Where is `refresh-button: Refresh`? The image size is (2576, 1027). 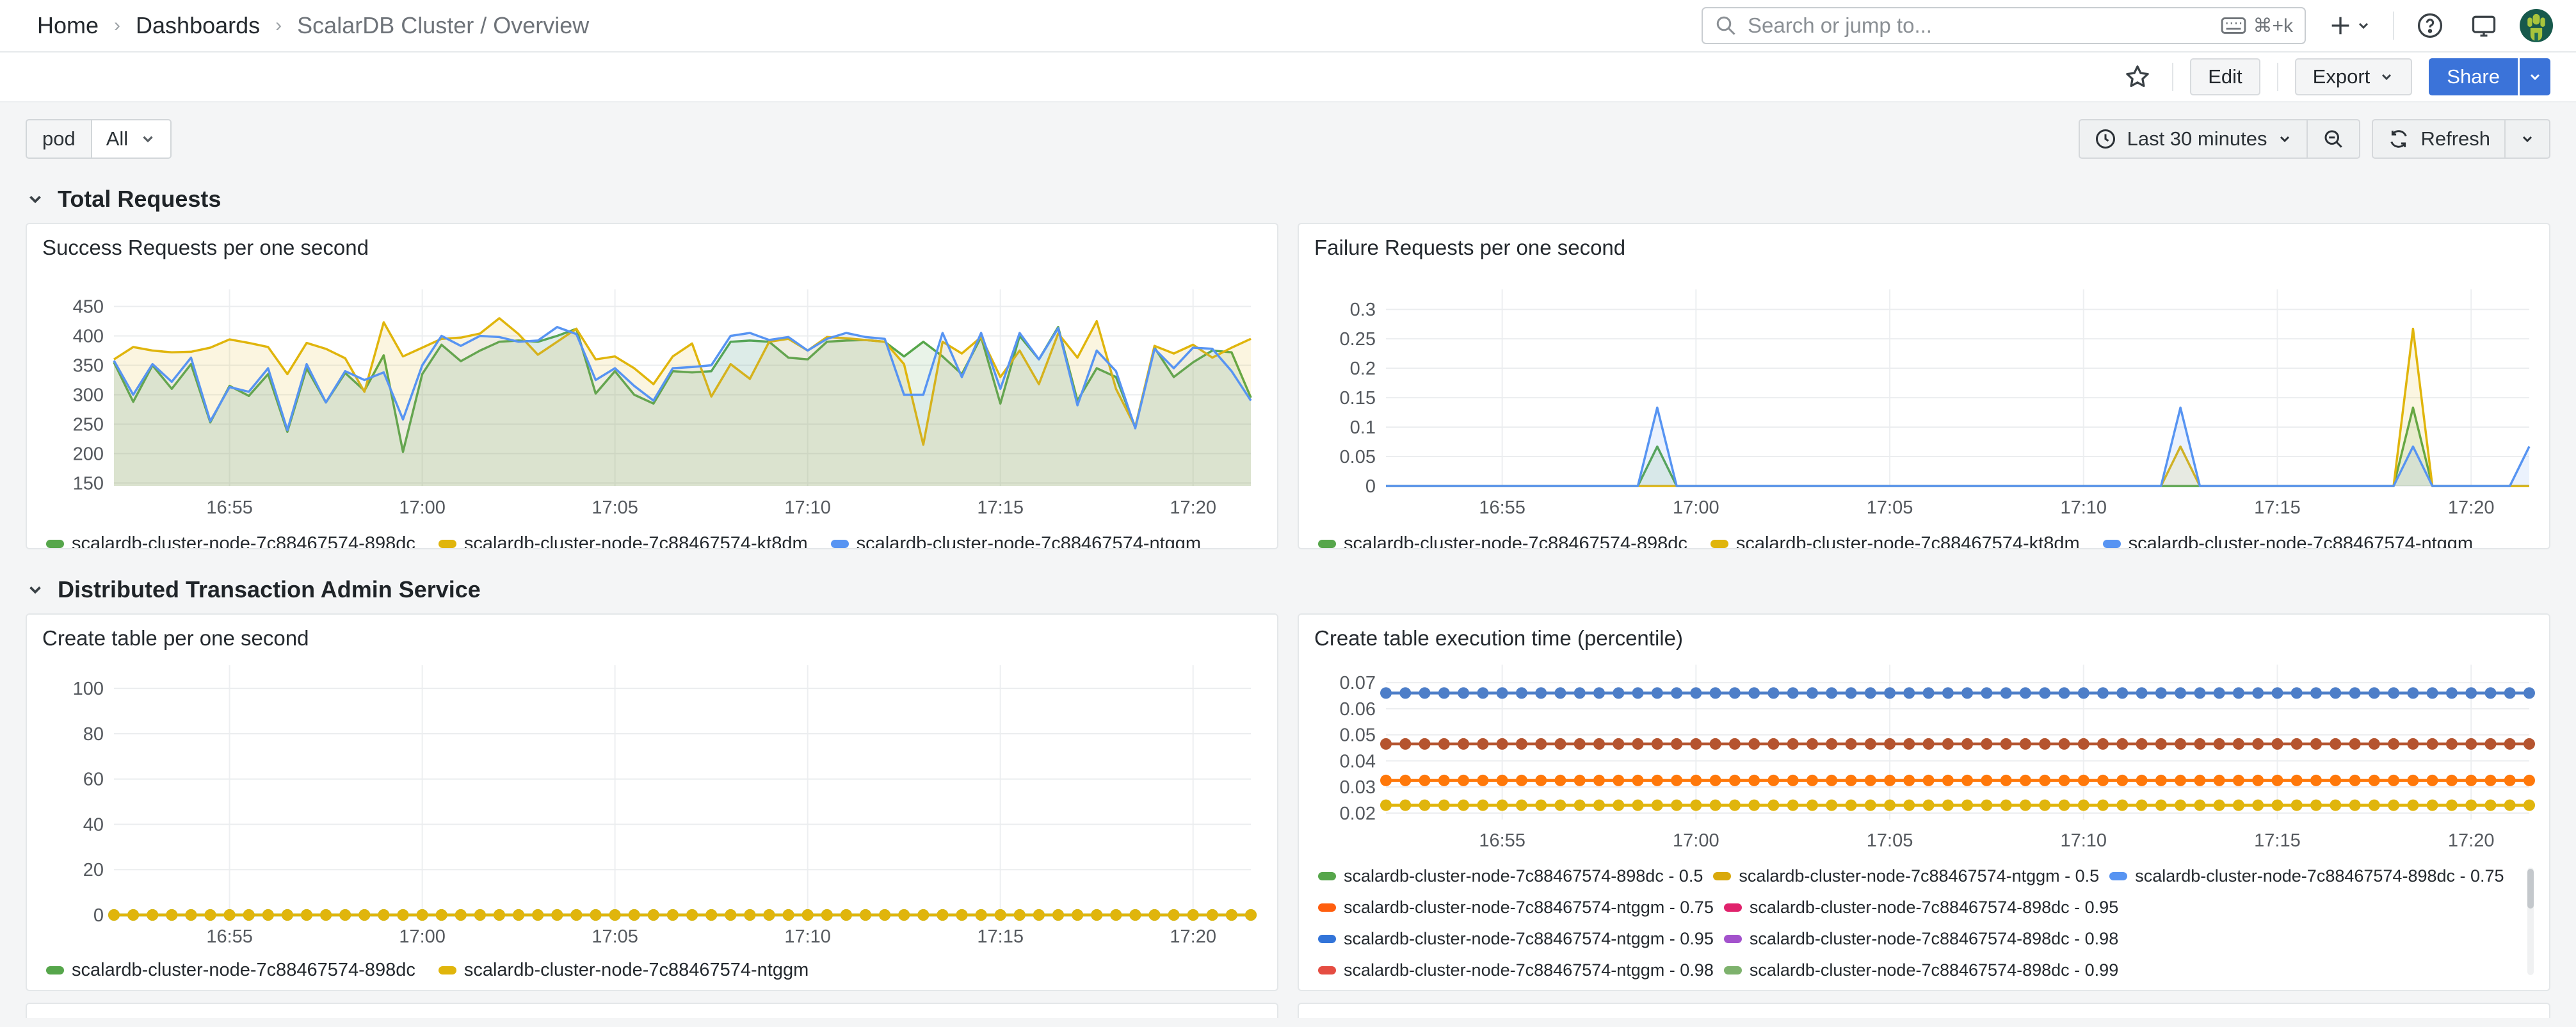
refresh-button: Refresh is located at coordinates (2438, 139).